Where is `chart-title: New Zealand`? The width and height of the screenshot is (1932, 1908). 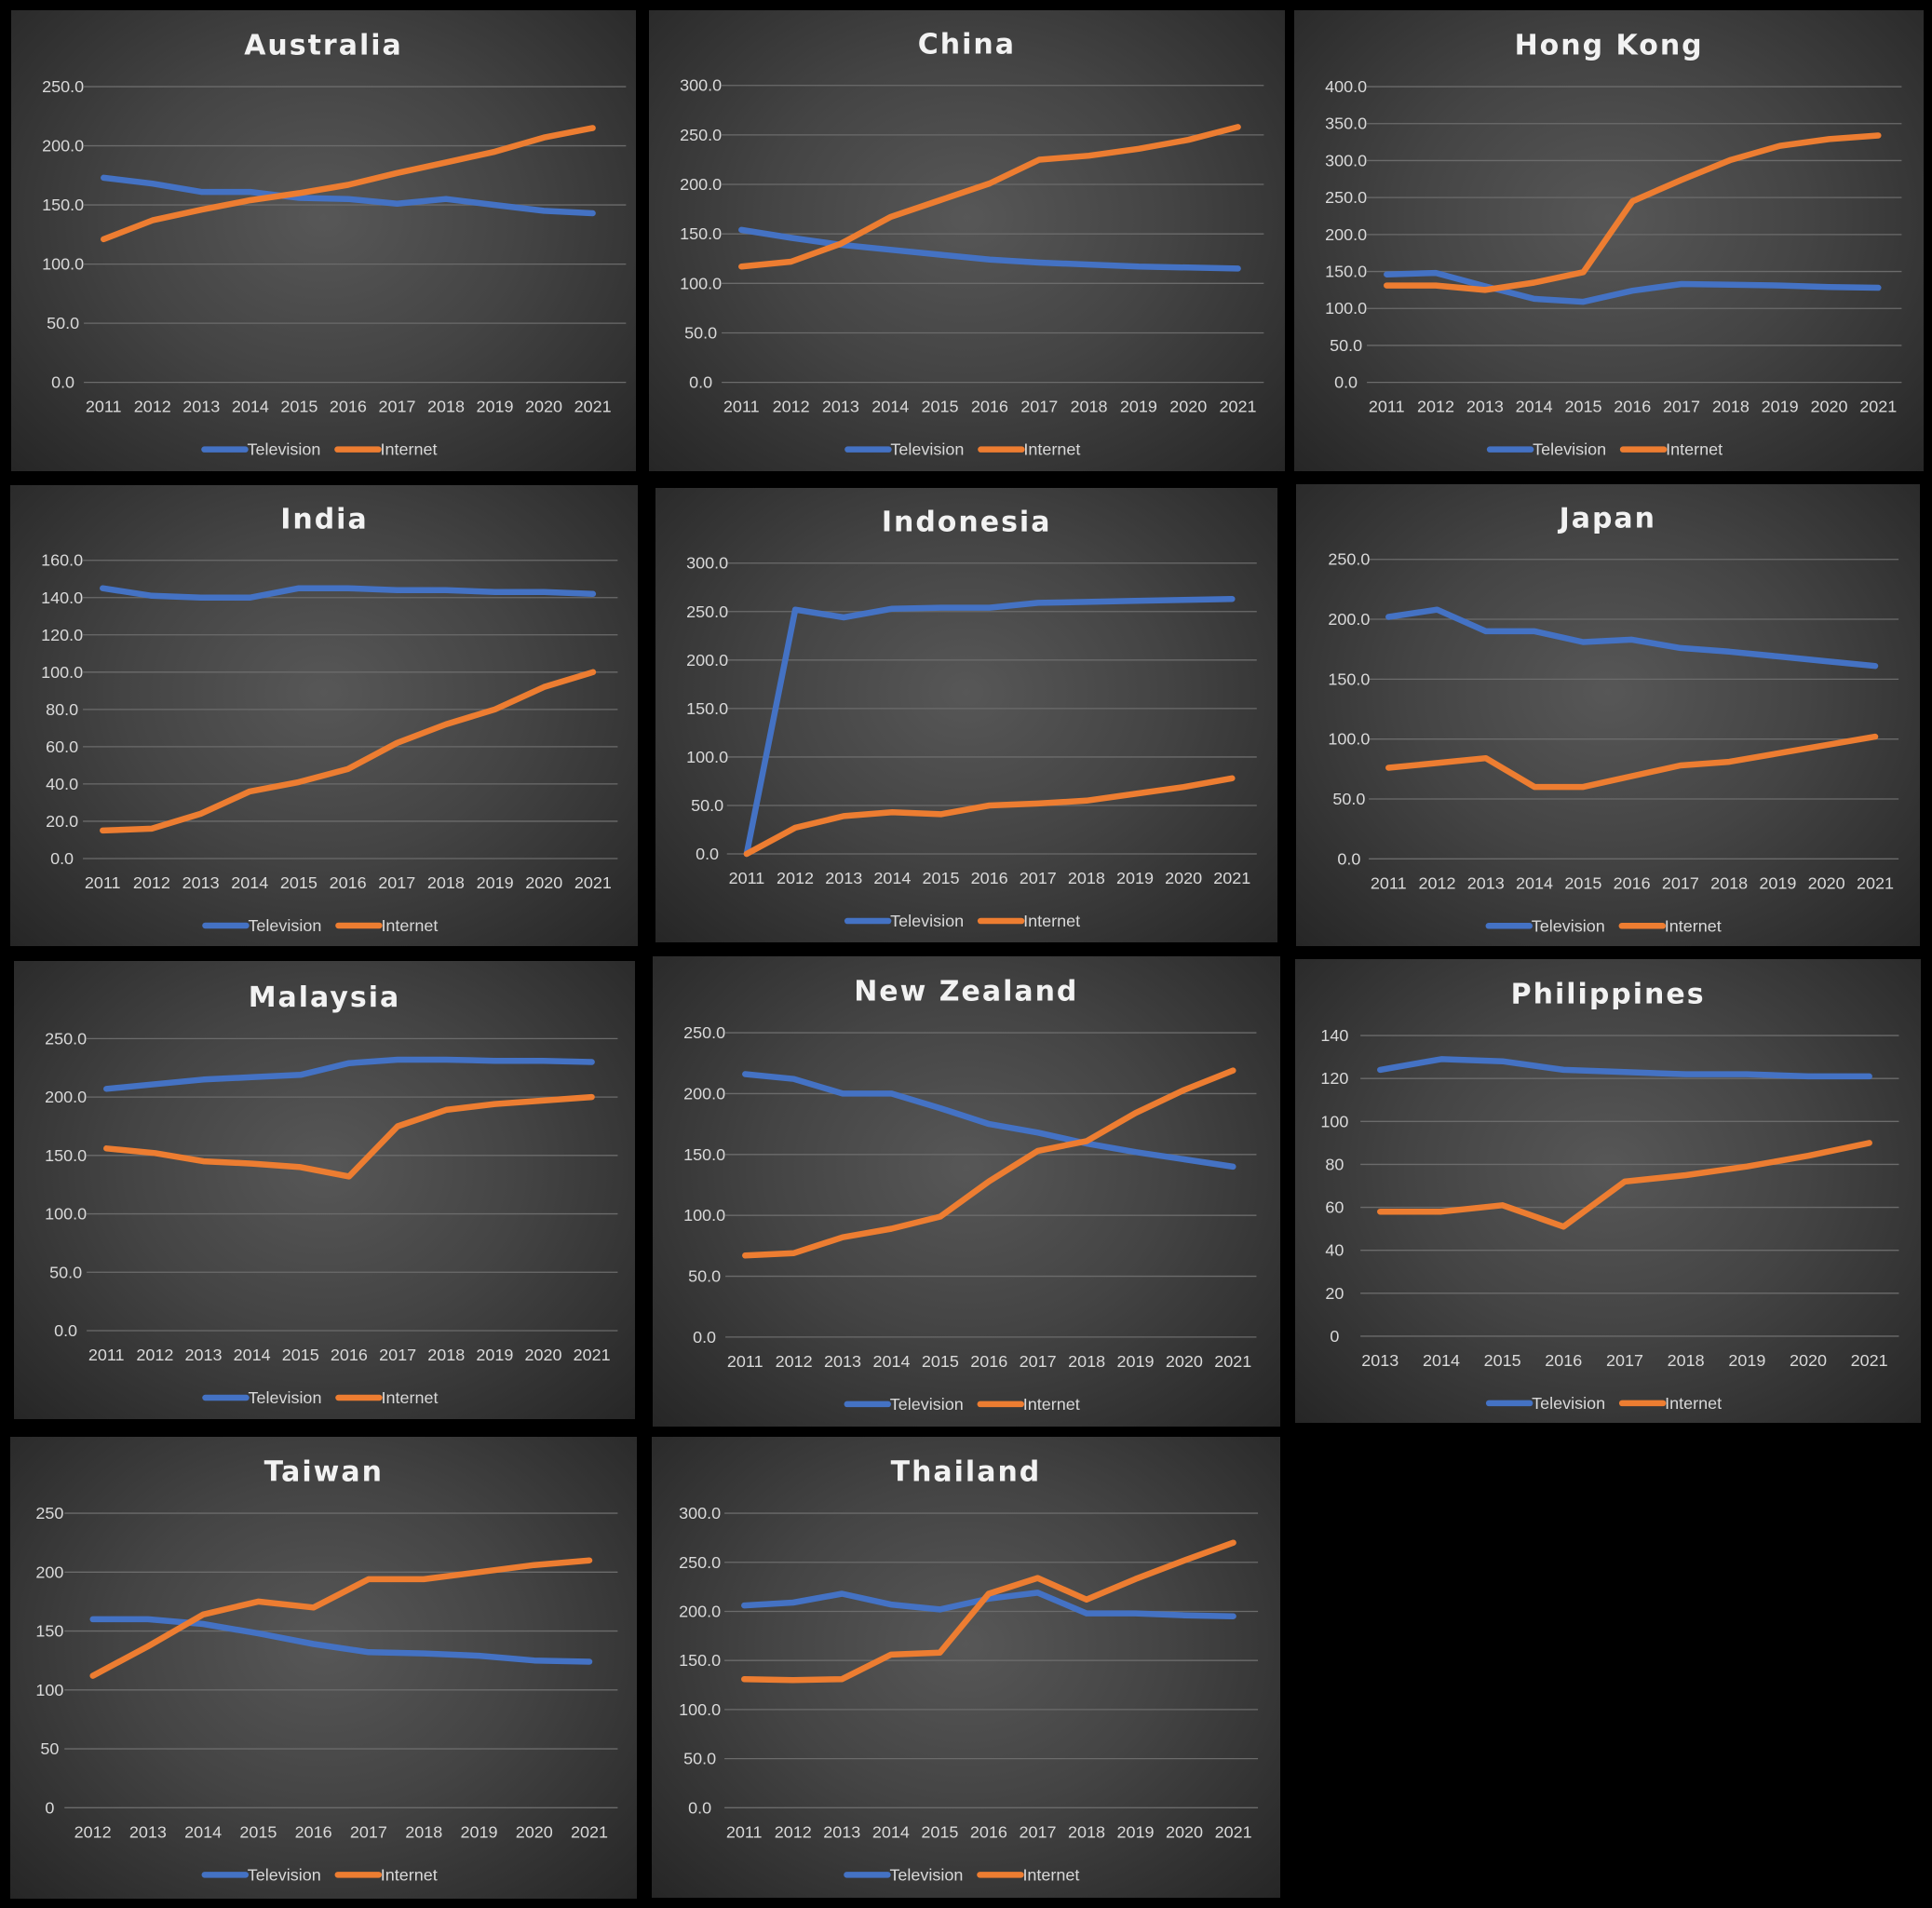
chart-title: New Zealand is located at coordinates (967, 992).